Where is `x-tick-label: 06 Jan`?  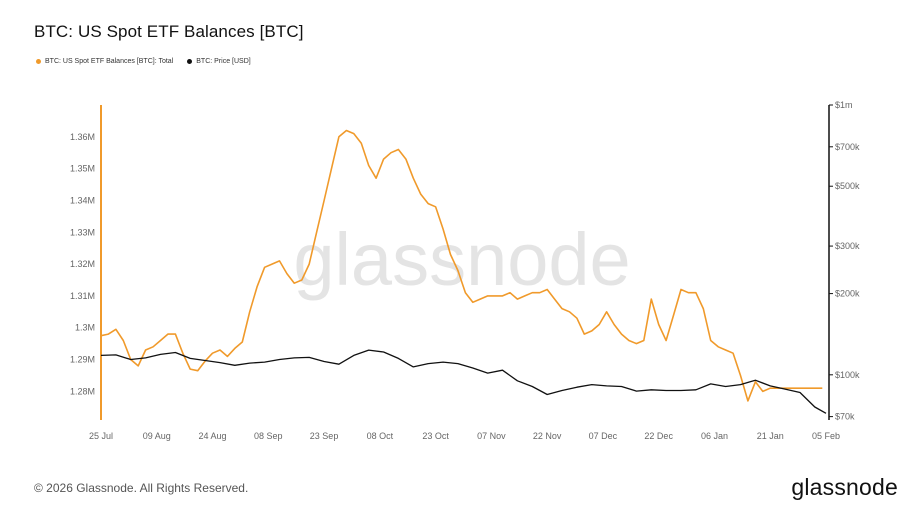
x-tick-label: 06 Jan is located at coordinates (714, 436).